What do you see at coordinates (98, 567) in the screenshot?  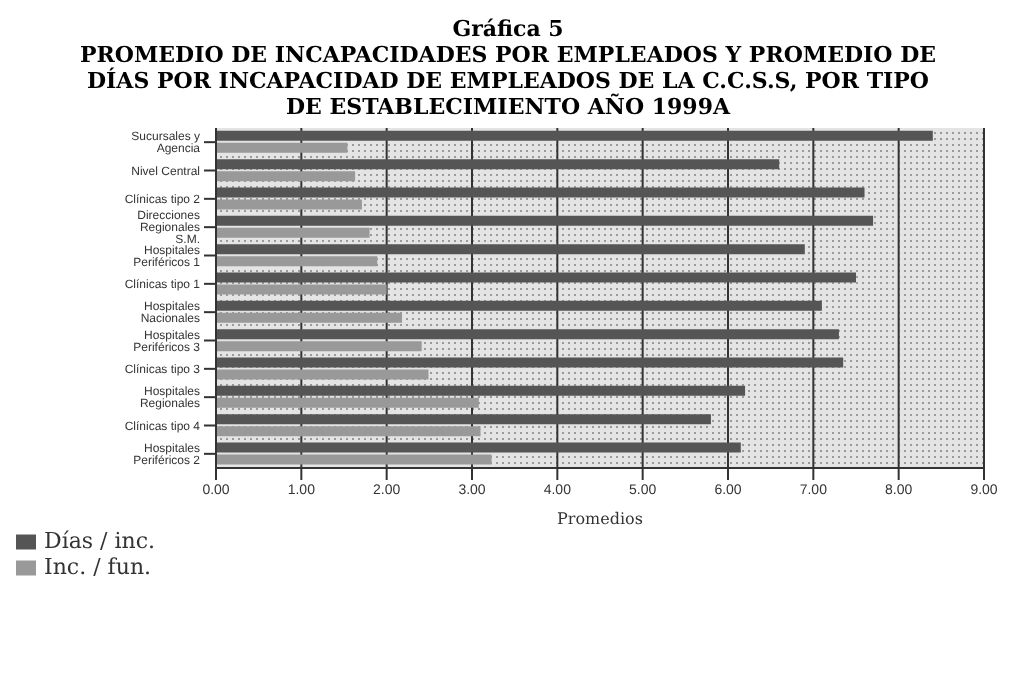 I see `legend-label: Inc. / fun.` at bounding box center [98, 567].